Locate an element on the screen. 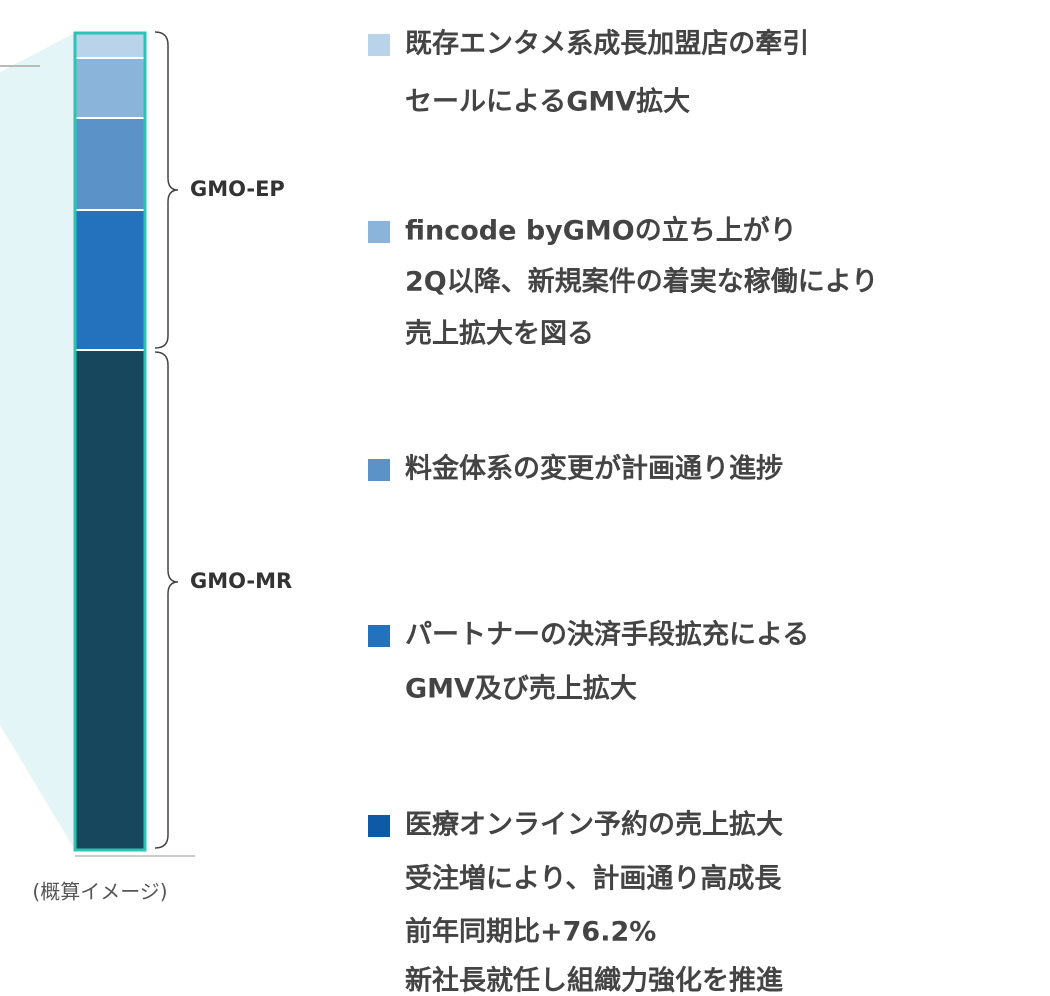 This screenshot has width=1050, height=996. group-label: GMO-MR is located at coordinates (241, 581).